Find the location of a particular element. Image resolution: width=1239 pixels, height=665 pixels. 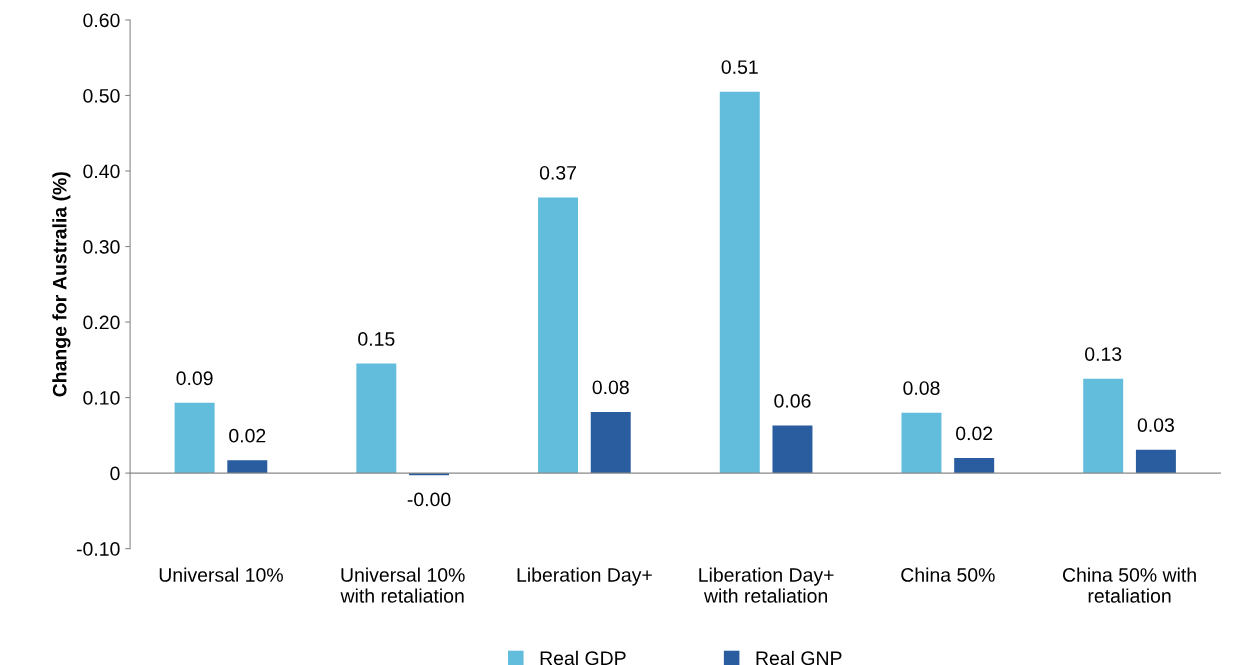

x-tick-label: Universal 10% with retaliation is located at coordinates (402, 585).